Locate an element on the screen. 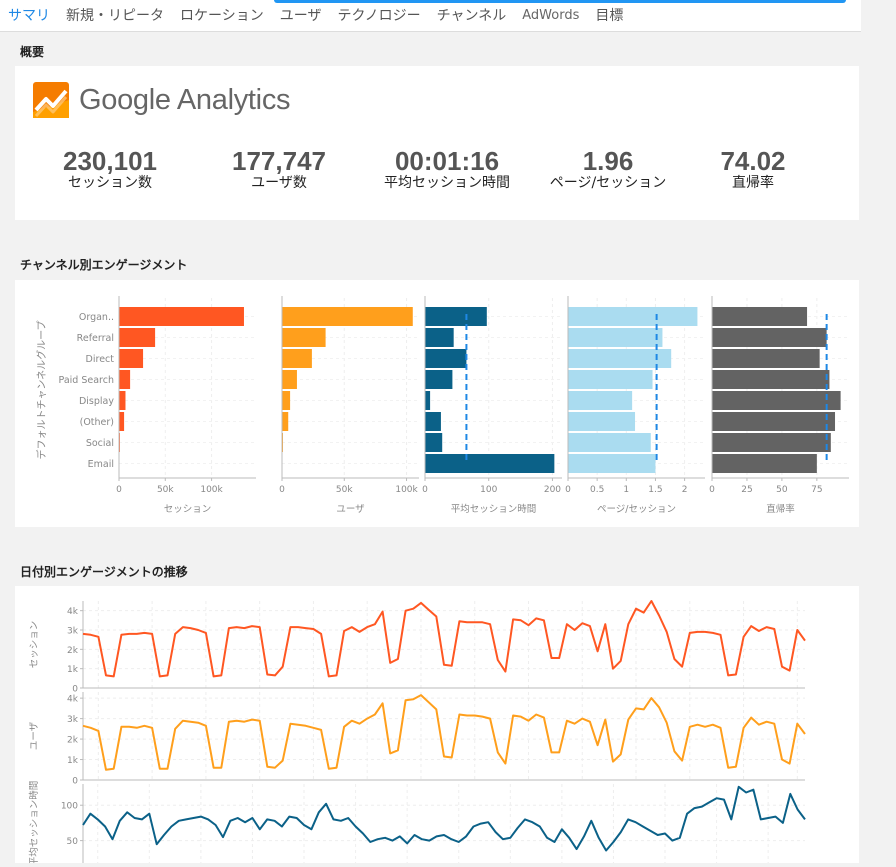 The height and width of the screenshot is (867, 896). overview-section-title: 概要 is located at coordinates (32, 52).